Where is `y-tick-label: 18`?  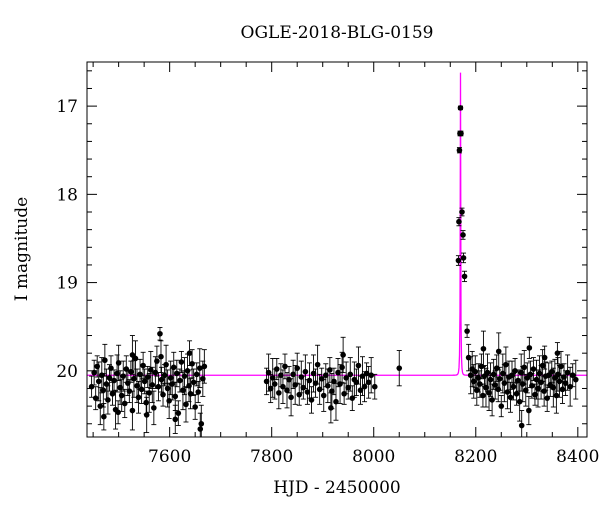
y-tick-label: 18 is located at coordinates (67, 195).